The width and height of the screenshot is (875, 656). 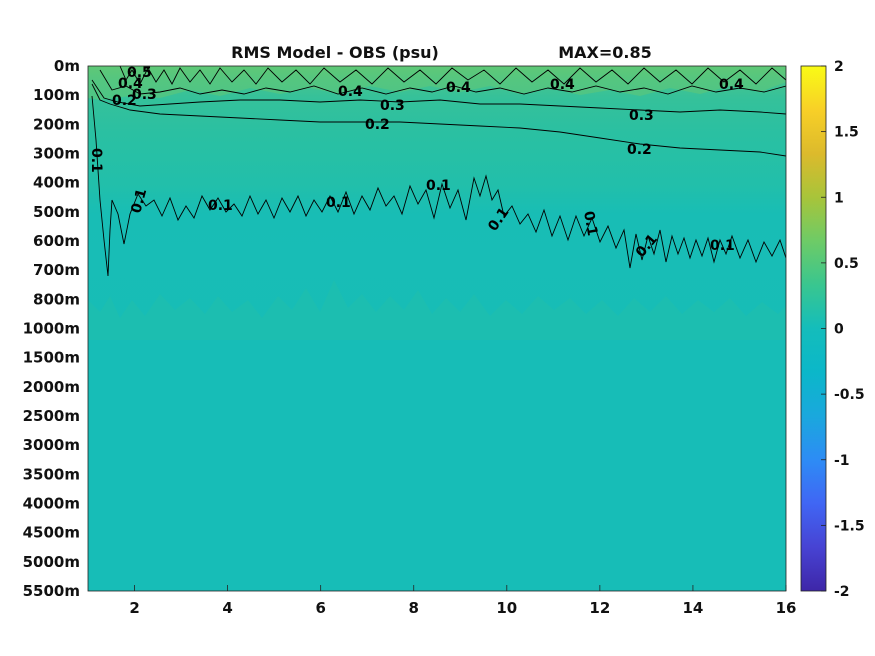 I want to click on colorbar-tick-label: 1.5, so click(x=846, y=133).